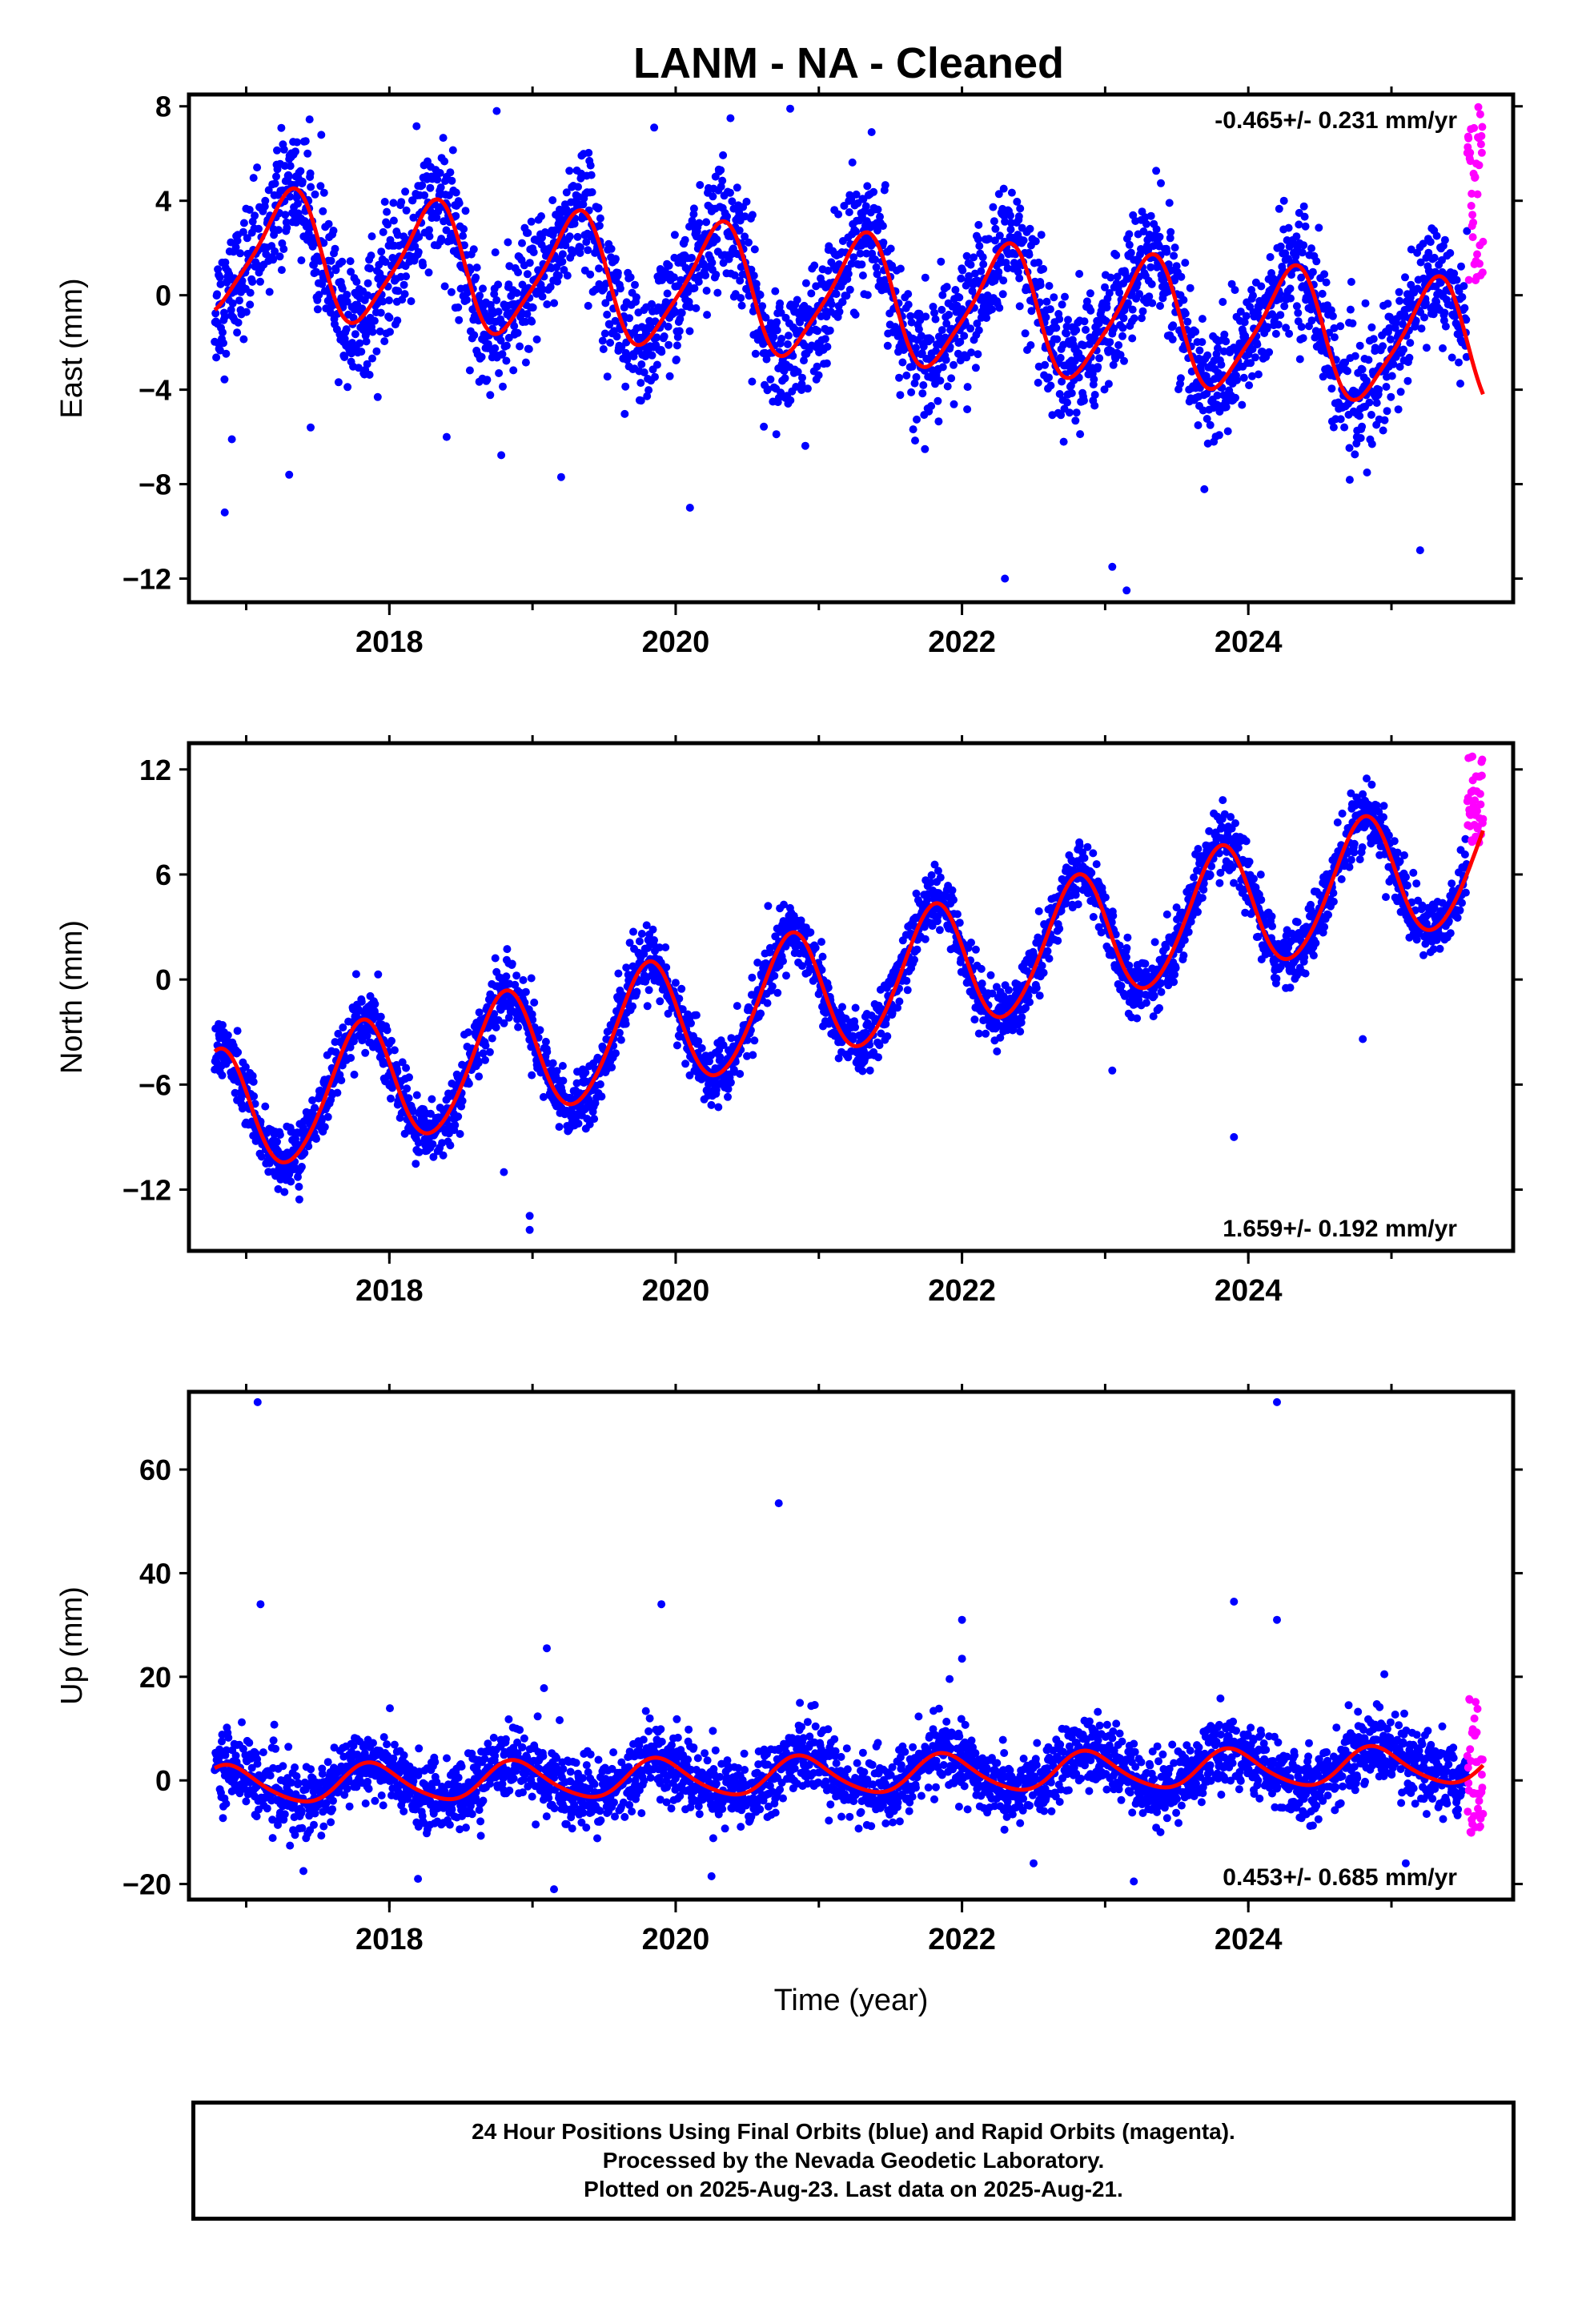 The image size is (1582, 2324). I want to click on y-tick-label: −8, so click(155, 484).